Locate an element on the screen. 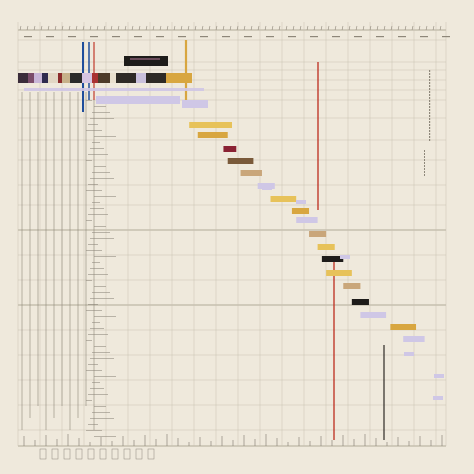 Image resolution: width=474 pixels, height=474 pixels. lilac-strip is located at coordinates (114, 89).